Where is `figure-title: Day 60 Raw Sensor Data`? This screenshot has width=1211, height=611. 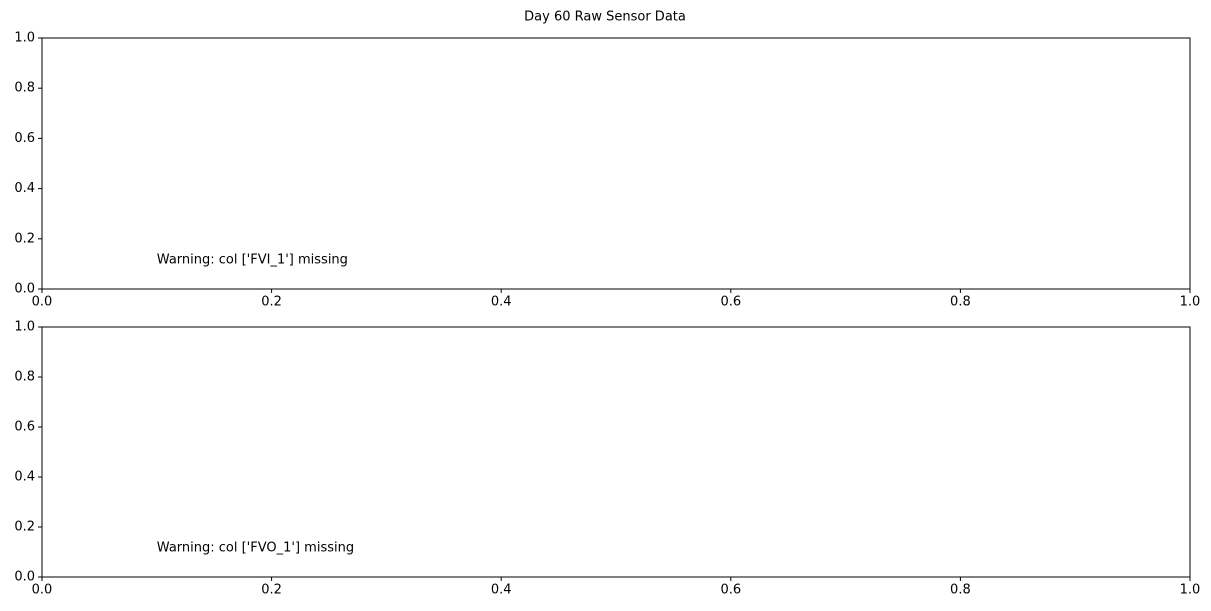
figure-title: Day 60 Raw Sensor Data is located at coordinates (605, 17).